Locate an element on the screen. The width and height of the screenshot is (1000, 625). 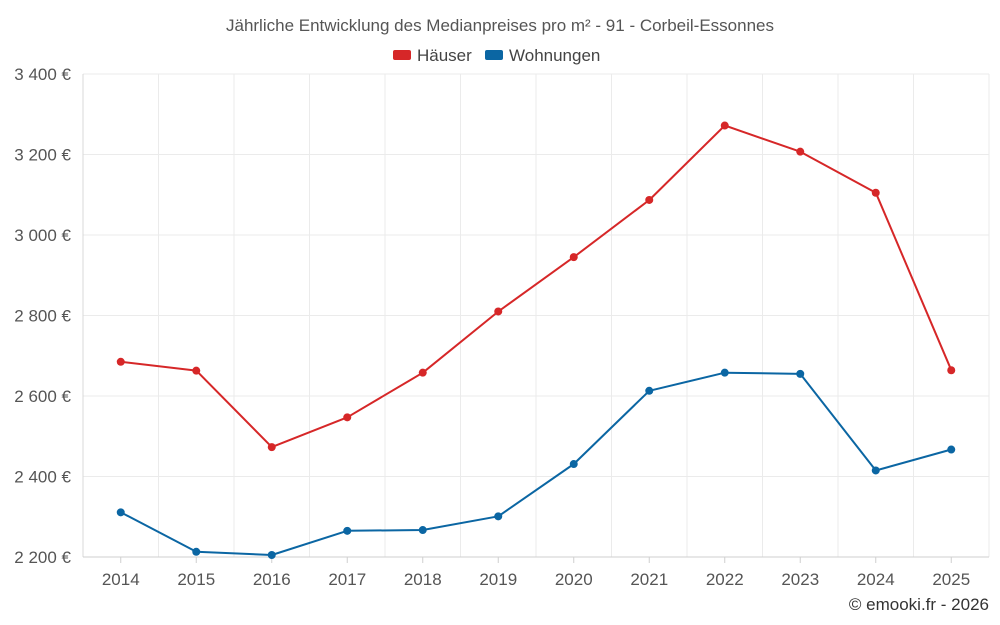
legend-label-wohnungen: Wohnungen is located at coordinates (554, 55).